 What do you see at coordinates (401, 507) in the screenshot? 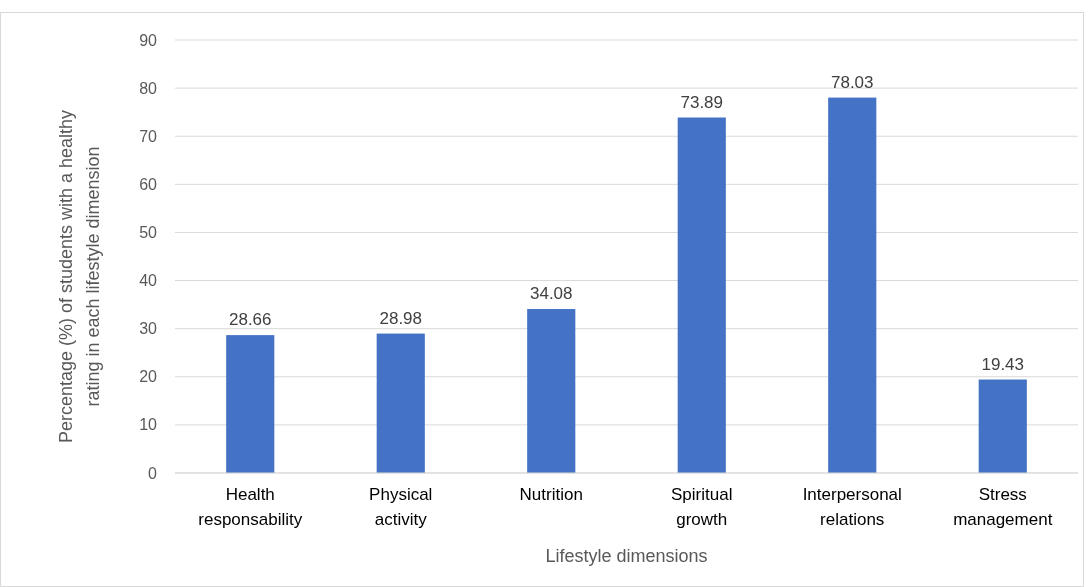
I see `x-tick-label: Physical activity` at bounding box center [401, 507].